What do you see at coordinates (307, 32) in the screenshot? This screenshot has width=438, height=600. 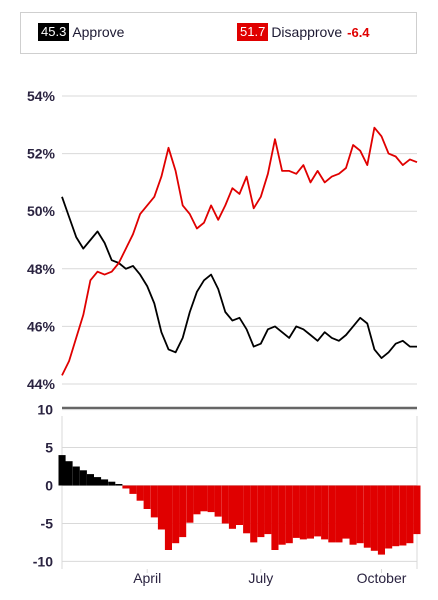 I see `disapprove-label: Disapprove` at bounding box center [307, 32].